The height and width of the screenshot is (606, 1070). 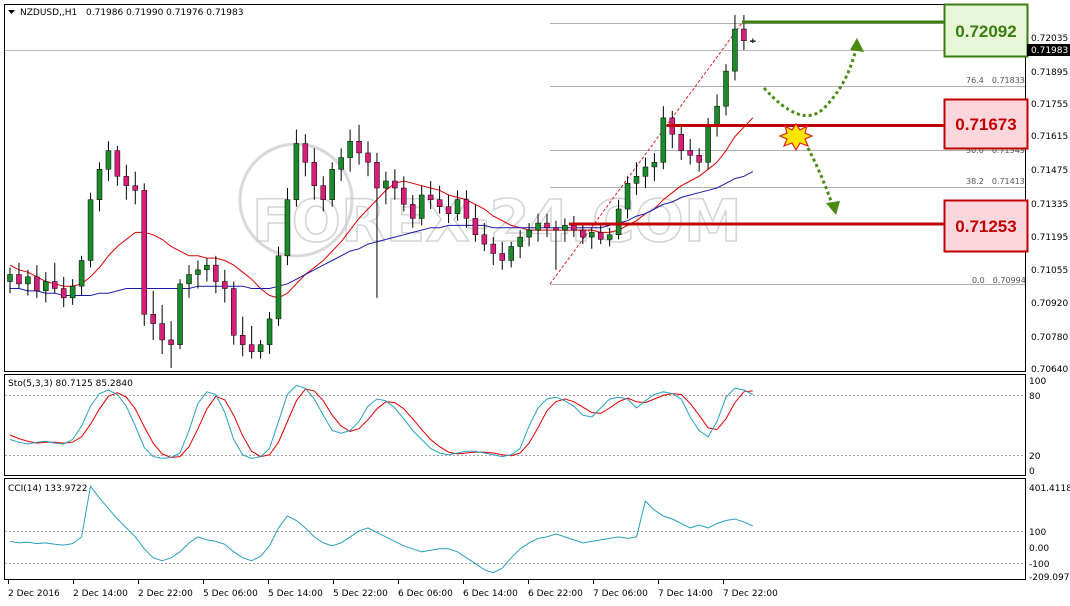 I want to click on pivot-box, so click(x=986, y=124).